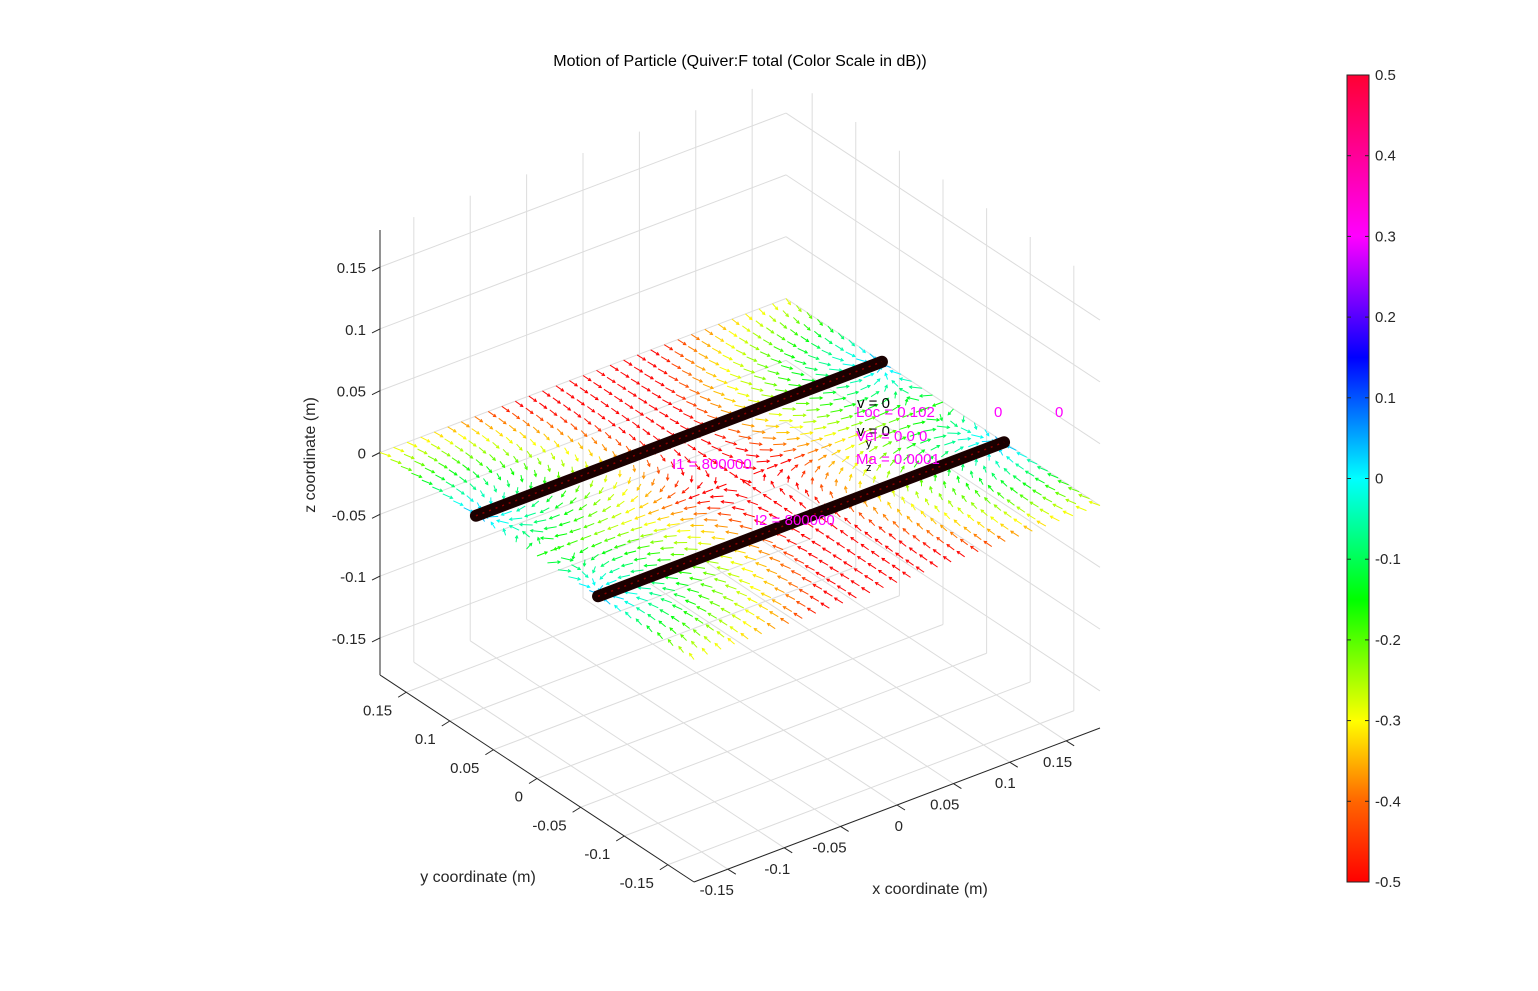  What do you see at coordinates (402, 694) in the screenshot?
I see `y-tick-mark` at bounding box center [402, 694].